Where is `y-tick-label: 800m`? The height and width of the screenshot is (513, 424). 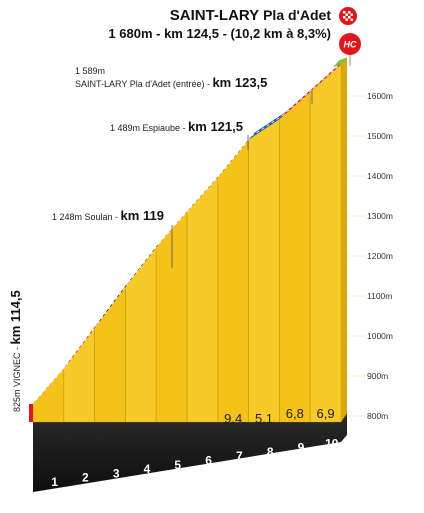
y-tick-label: 800m is located at coordinates (377, 416).